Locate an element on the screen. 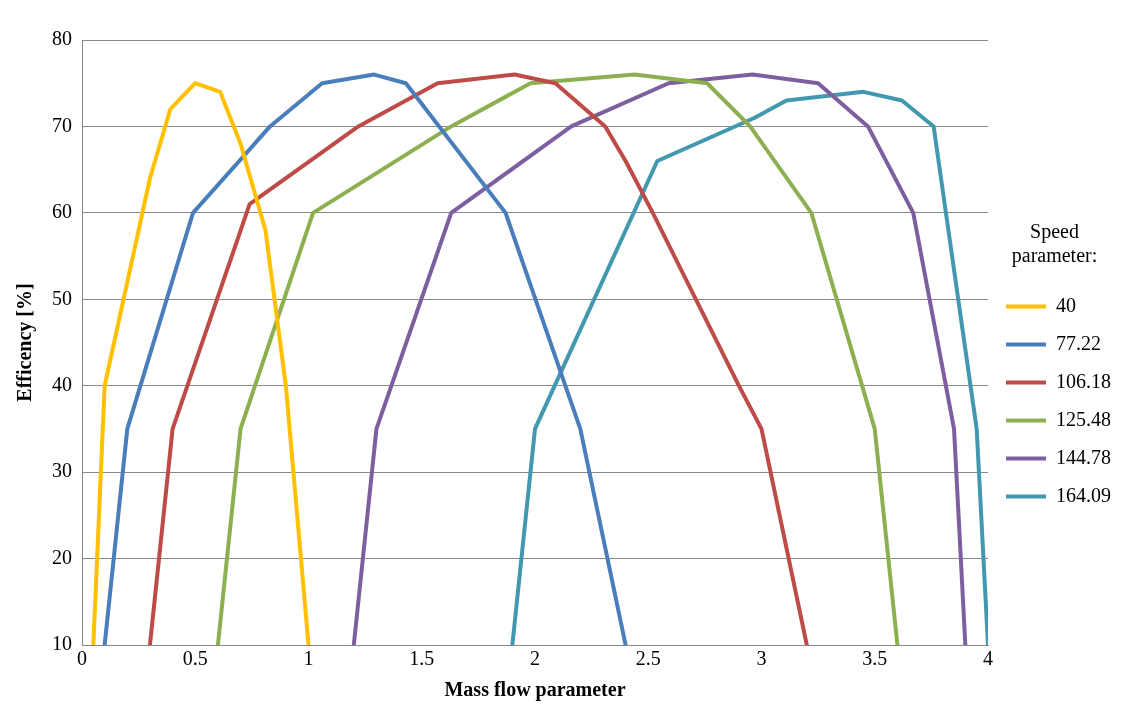  y-tick-label: 80 is located at coordinates (62, 38).